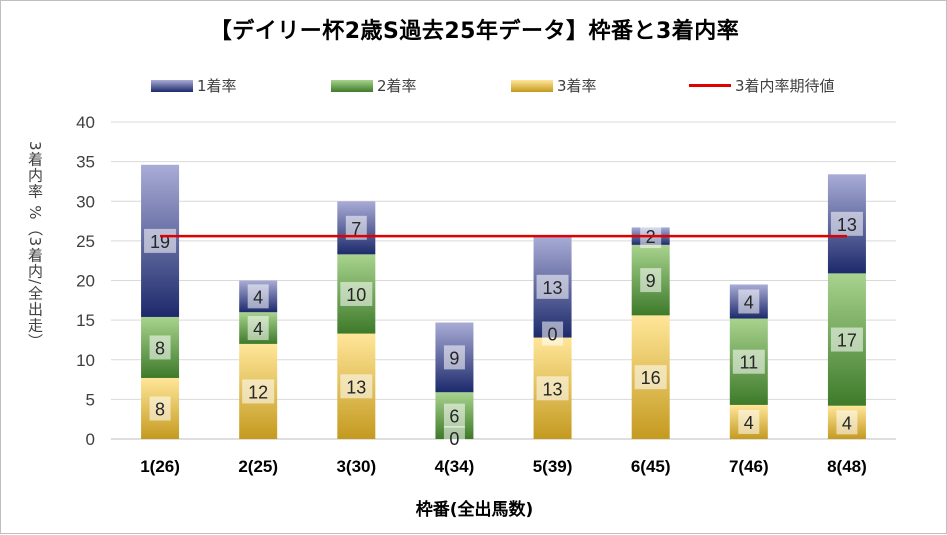 This screenshot has width=947, height=535. I want to click on data-label: 10, so click(356, 295).